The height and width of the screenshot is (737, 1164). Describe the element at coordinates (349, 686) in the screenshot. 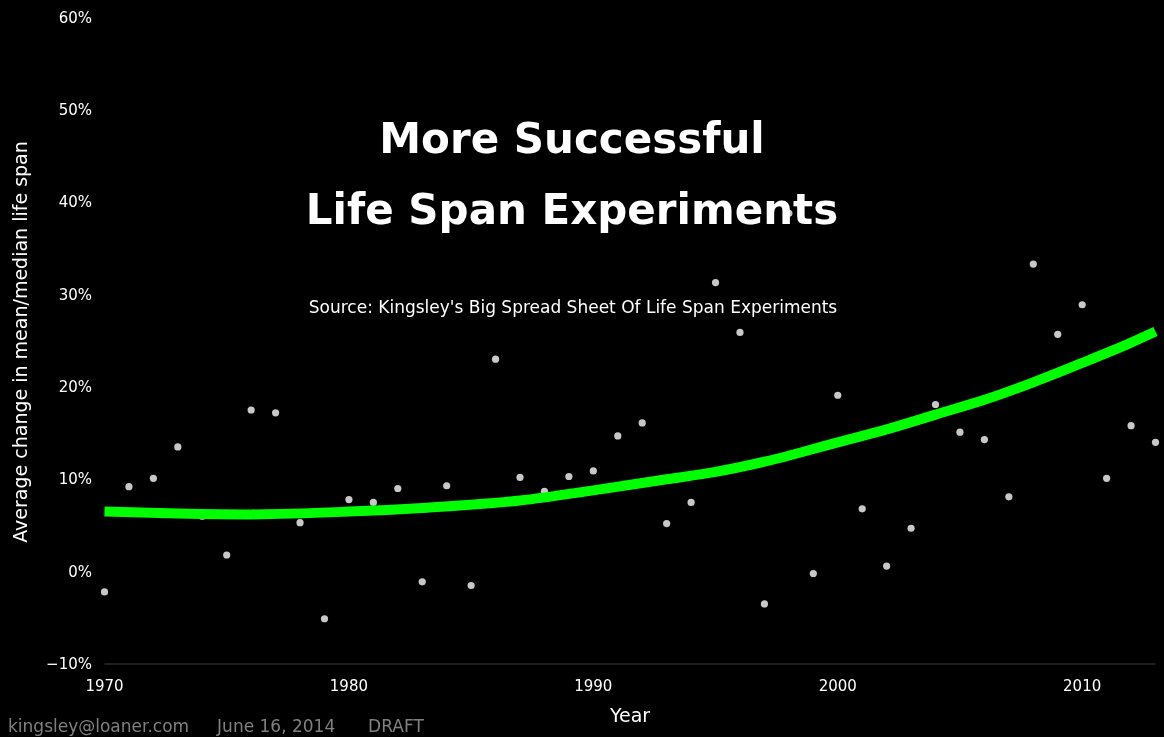

I see `x-tick-label: 1980` at that location.